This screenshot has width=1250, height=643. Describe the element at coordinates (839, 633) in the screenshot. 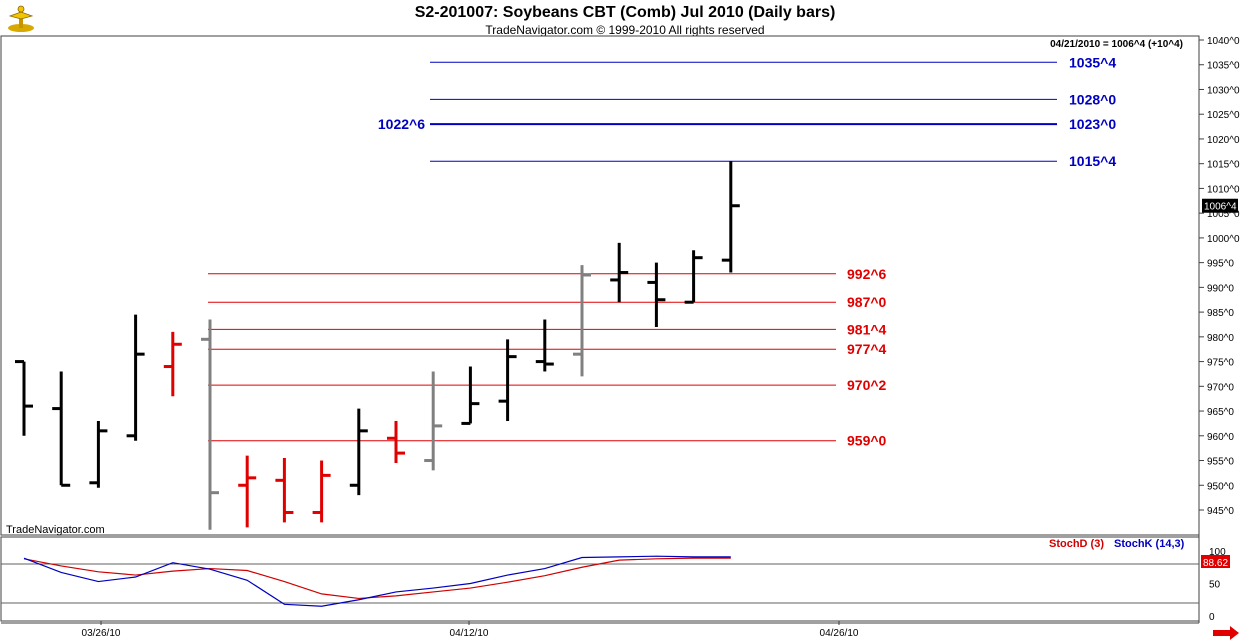

I see `x-tick-label: 04/26/10` at that location.